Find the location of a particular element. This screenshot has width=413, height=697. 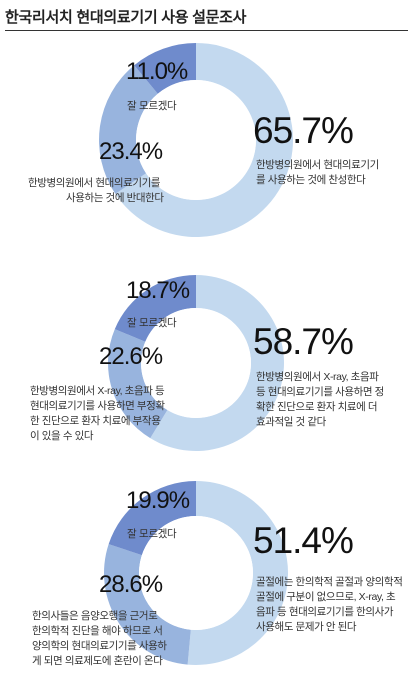

oppose-description: 한방병의원에서 현대의료기기를 사용하는 것에 반대한다 is located at coordinates (96, 190).